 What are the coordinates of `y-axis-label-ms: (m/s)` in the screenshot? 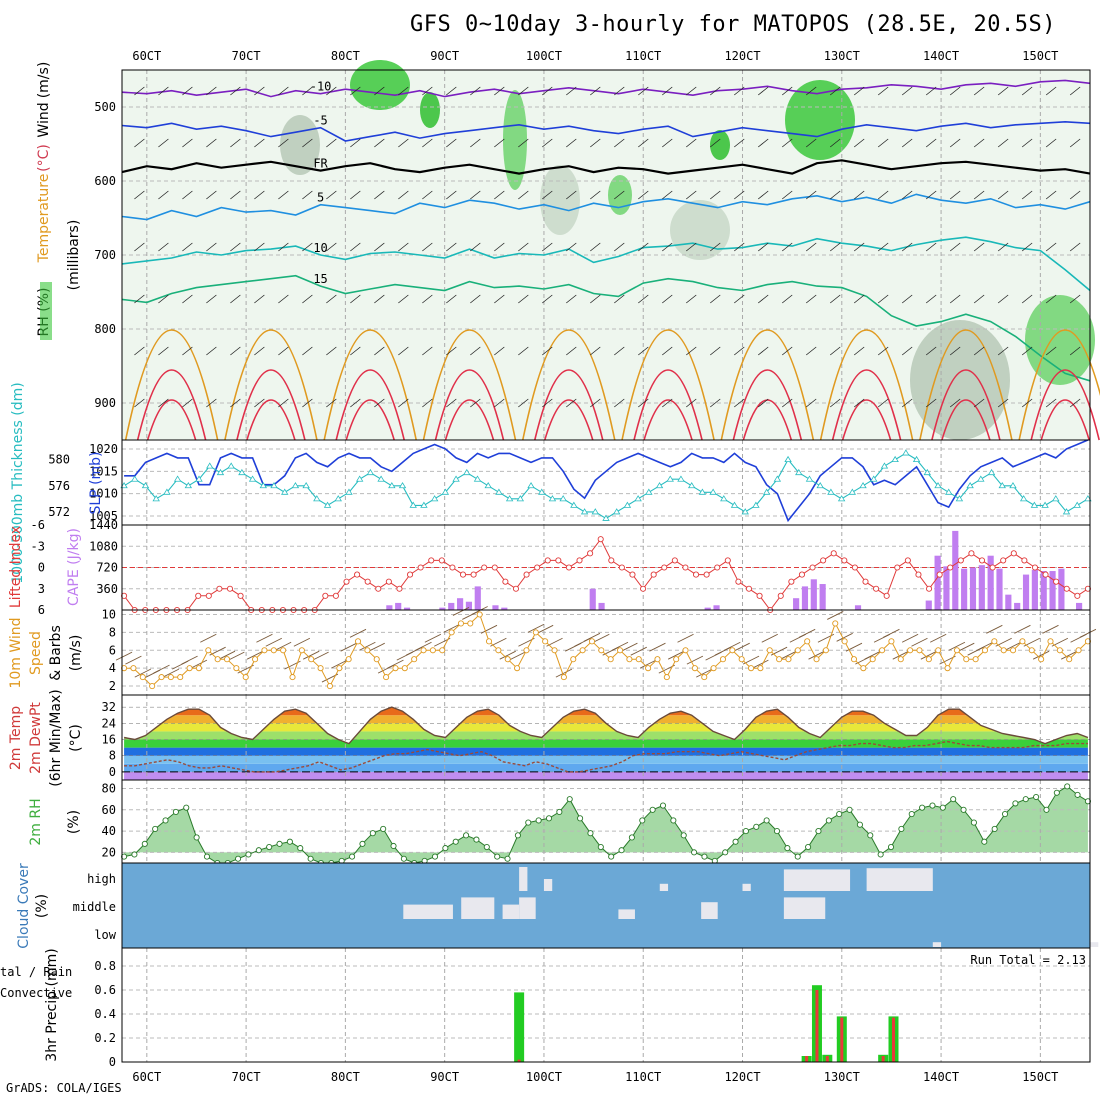 It's located at (76, 653).